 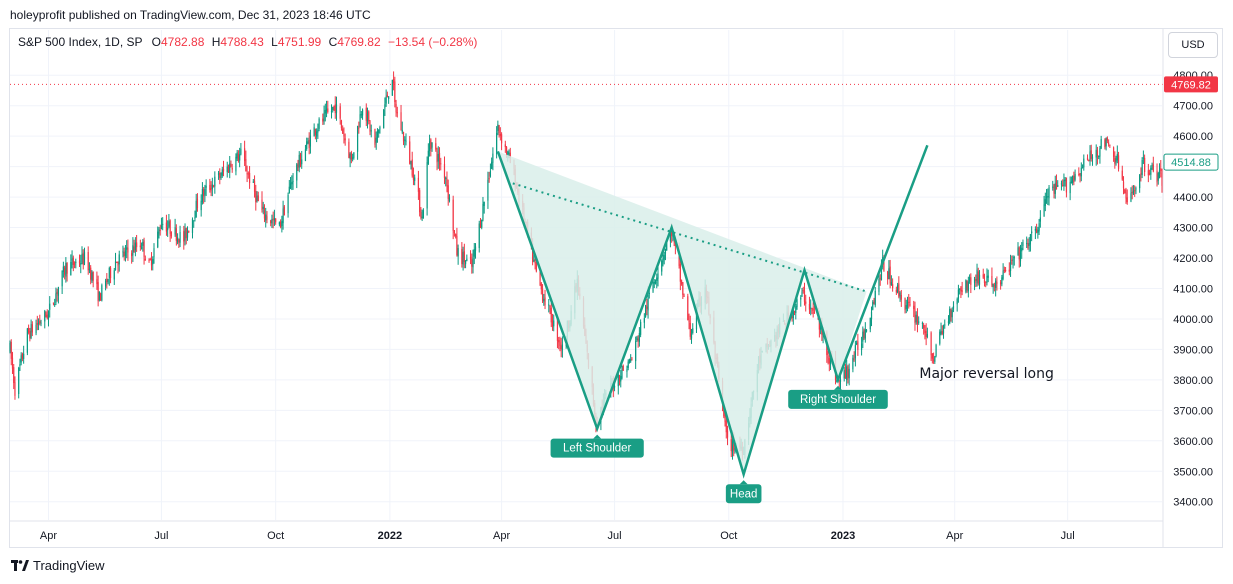 I want to click on currency-button: USD, so click(x=1193, y=45).